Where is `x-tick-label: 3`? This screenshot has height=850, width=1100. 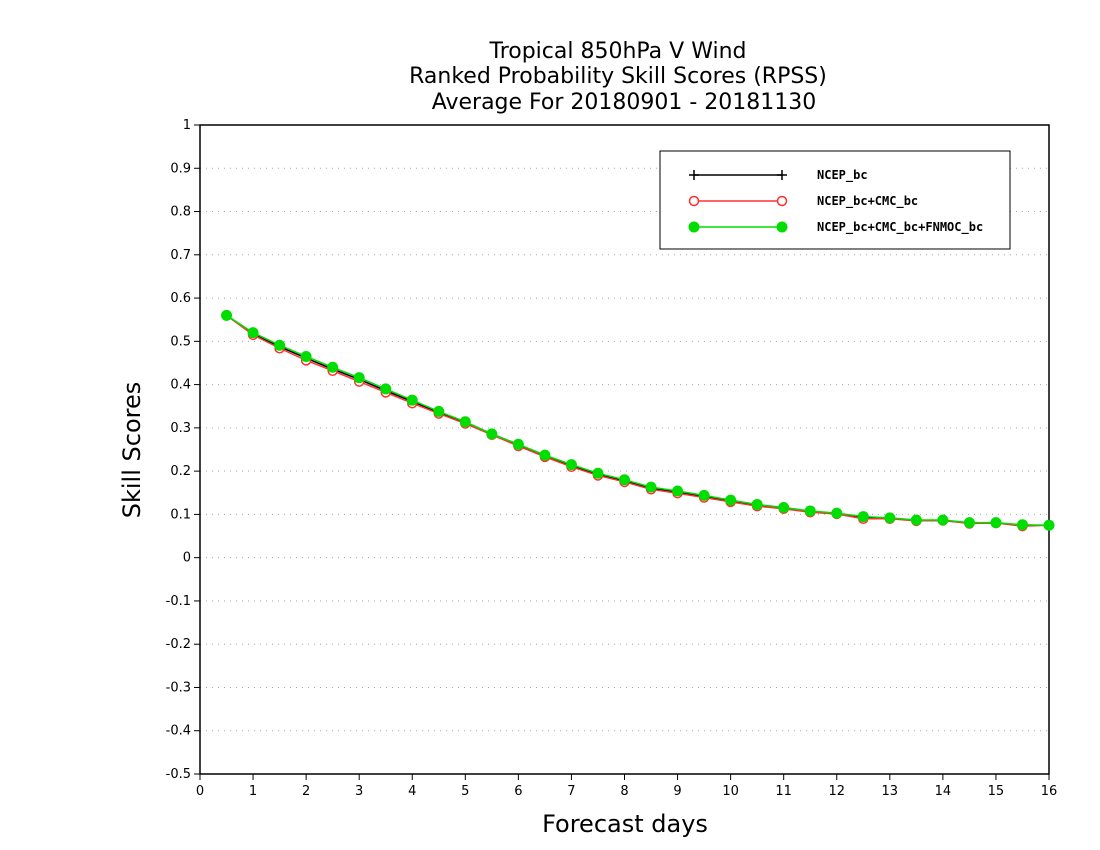
x-tick-label: 3 is located at coordinates (359, 791).